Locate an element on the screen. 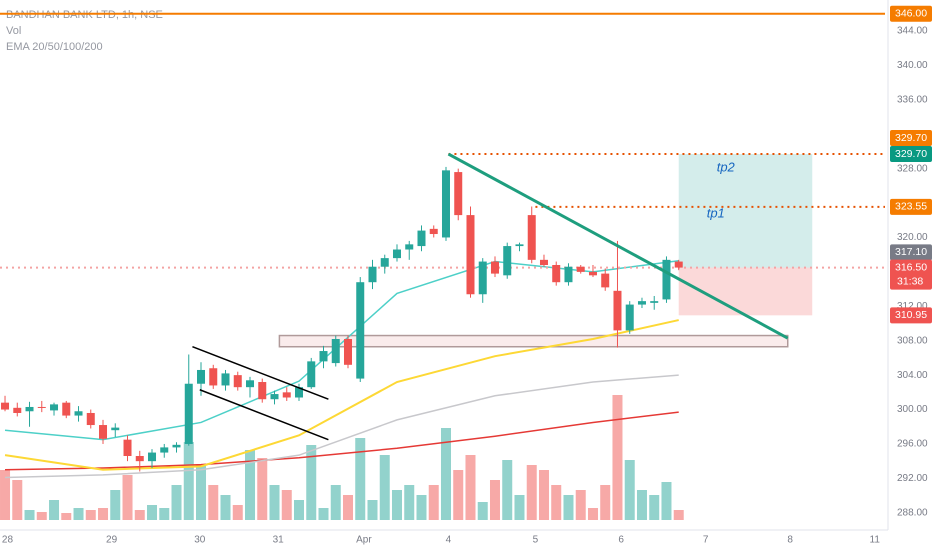 The height and width of the screenshot is (550, 932). price-label: 323.55 is located at coordinates (911, 207).